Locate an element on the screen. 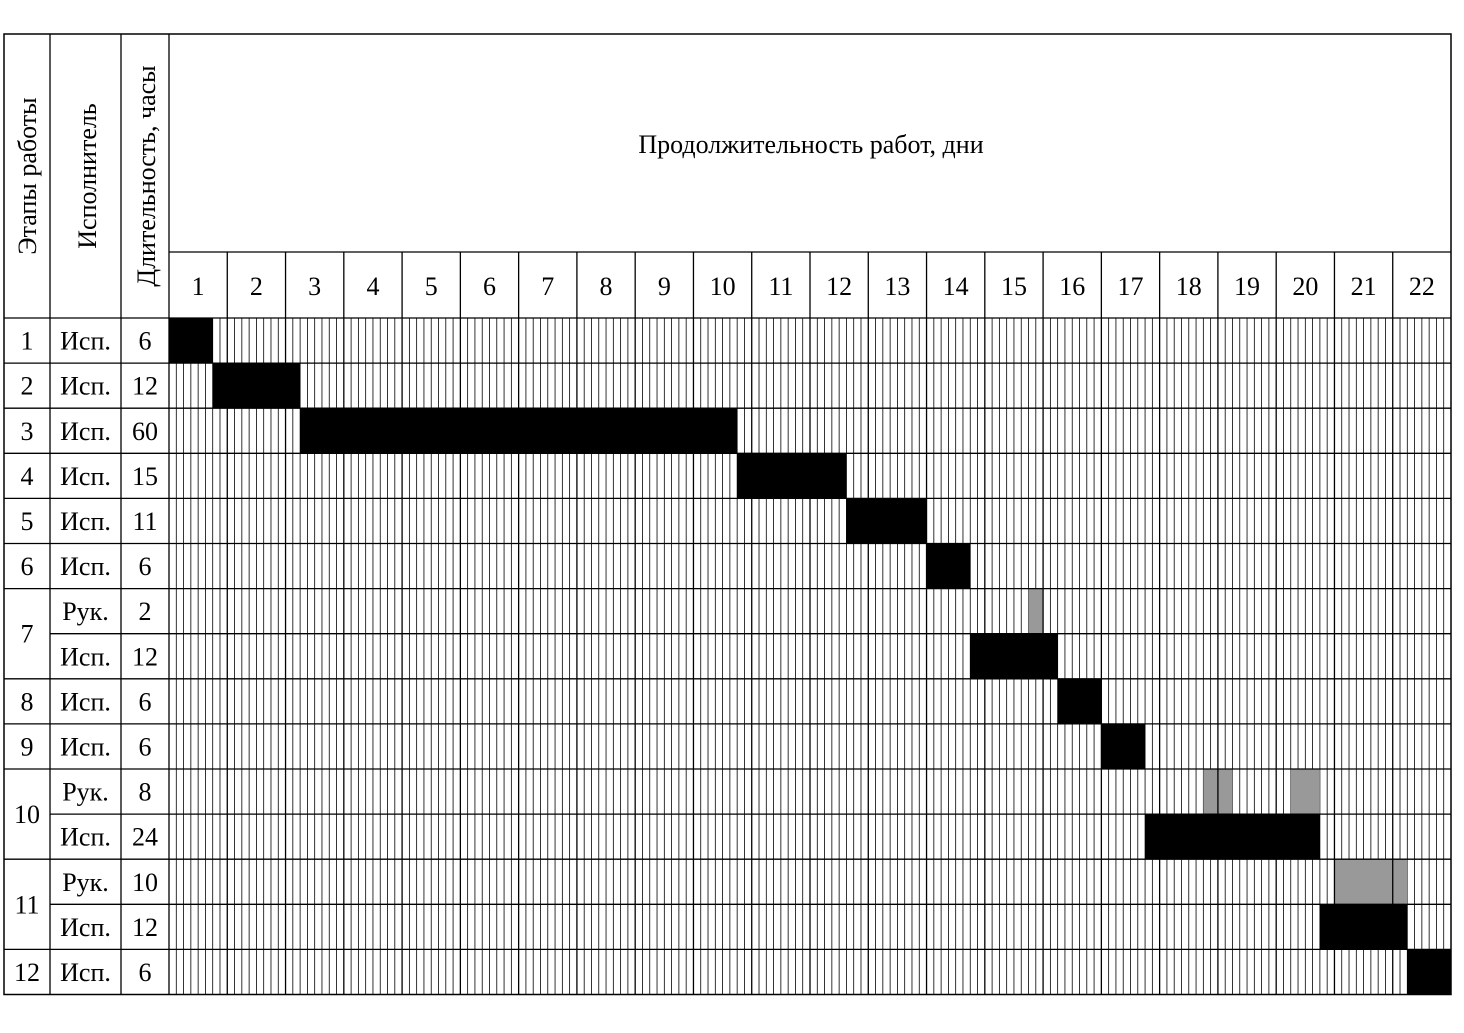 The height and width of the screenshot is (1033, 1464). timeline-title: Продолжительность работ, дни is located at coordinates (810, 144).